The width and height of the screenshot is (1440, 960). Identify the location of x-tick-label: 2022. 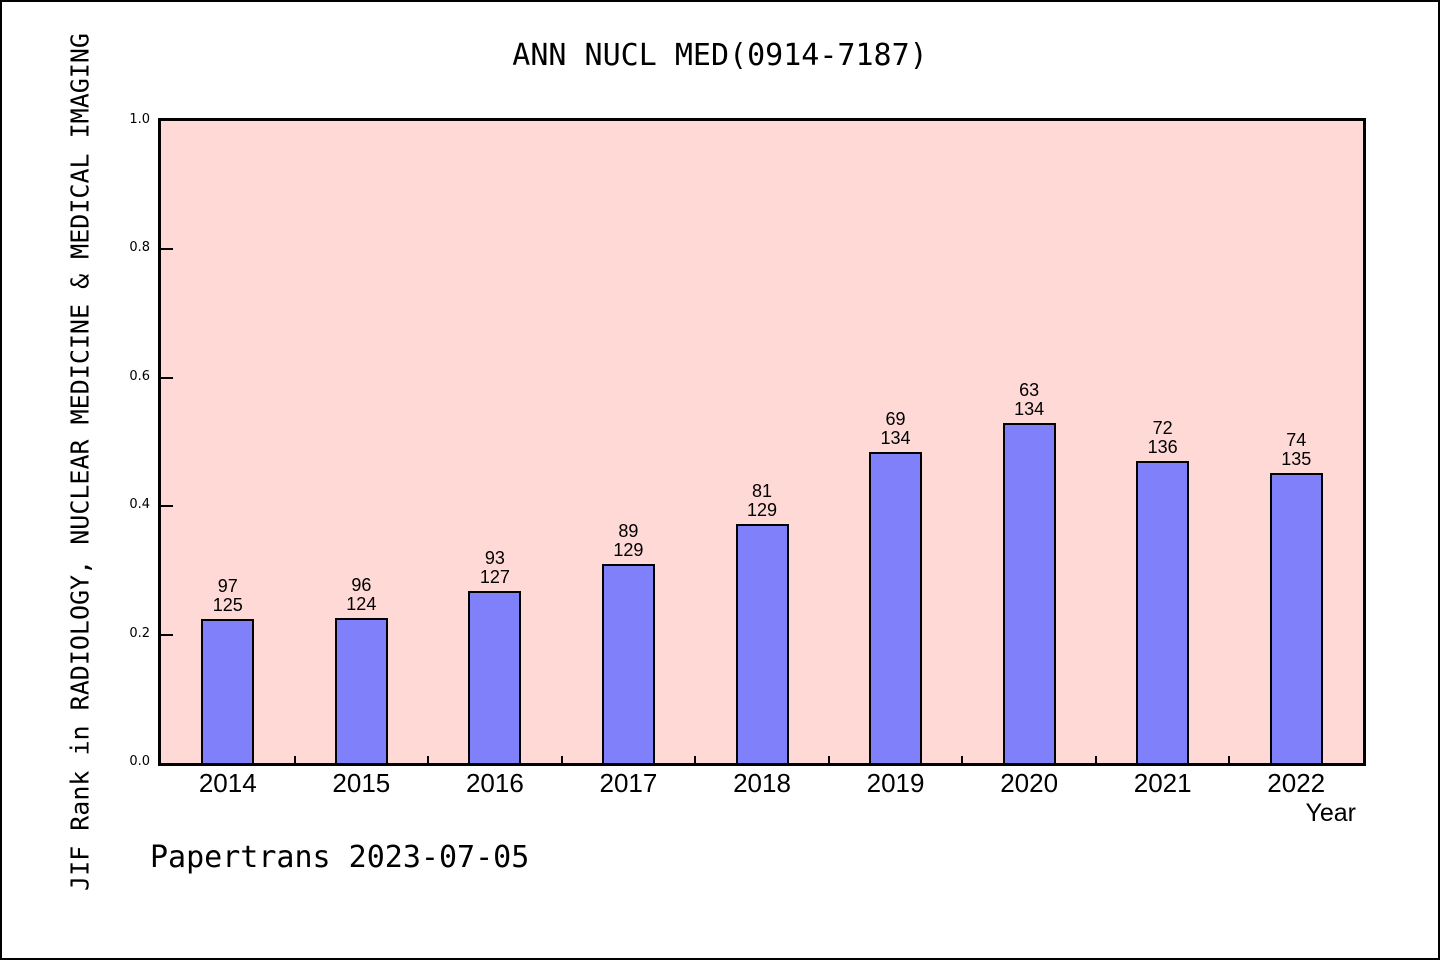
(1296, 783).